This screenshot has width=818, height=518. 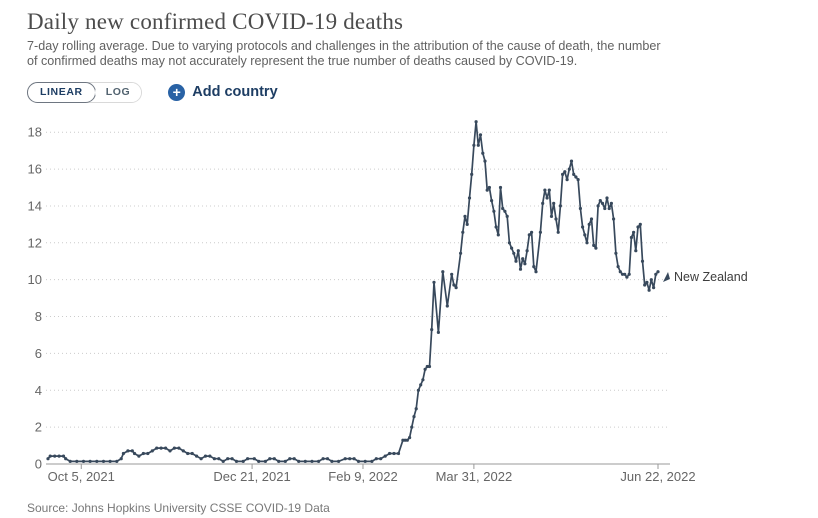 What do you see at coordinates (61, 92) in the screenshot?
I see `linear-scale-button: LINEAR` at bounding box center [61, 92].